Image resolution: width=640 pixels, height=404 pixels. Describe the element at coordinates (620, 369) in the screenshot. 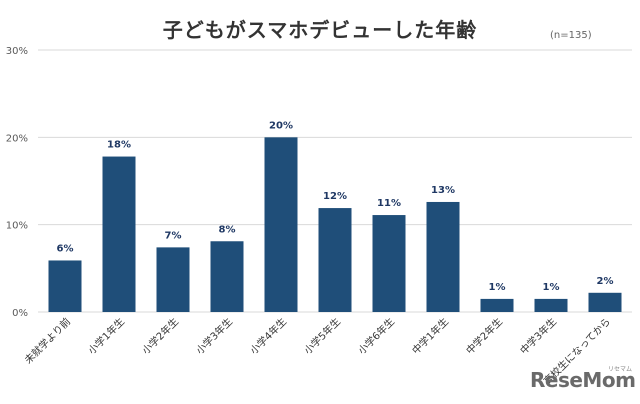

I see `logo-subtext: リセマム` at that location.